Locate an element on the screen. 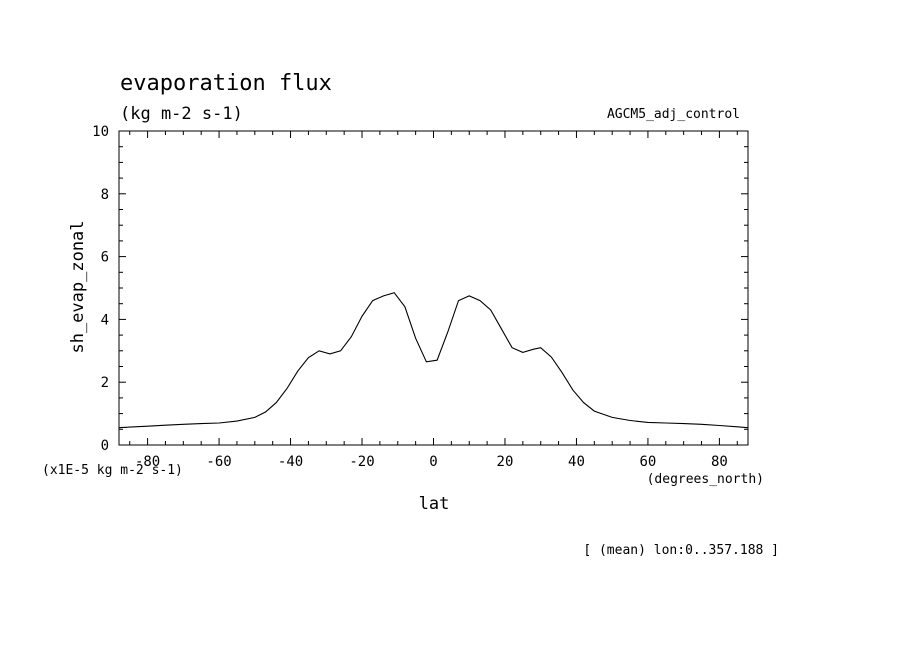 Image resolution: width=904 pixels, height=654 pixels. plot-area is located at coordinates (433, 360).